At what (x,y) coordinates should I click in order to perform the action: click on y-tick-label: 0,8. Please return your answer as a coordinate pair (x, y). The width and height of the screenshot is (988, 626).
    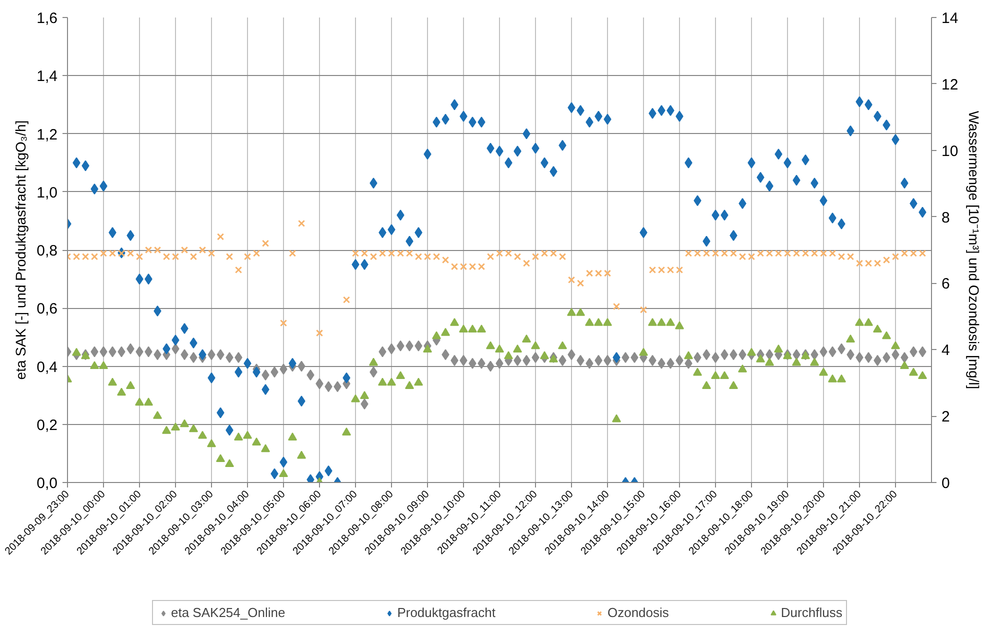
    Looking at the image, I should click on (47, 251).